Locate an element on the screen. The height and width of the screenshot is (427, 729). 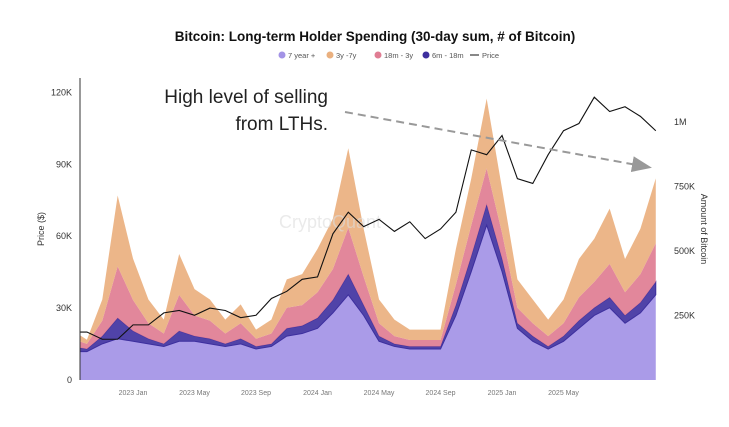
x-tick-label: 2024 Sep is located at coordinates (441, 393).